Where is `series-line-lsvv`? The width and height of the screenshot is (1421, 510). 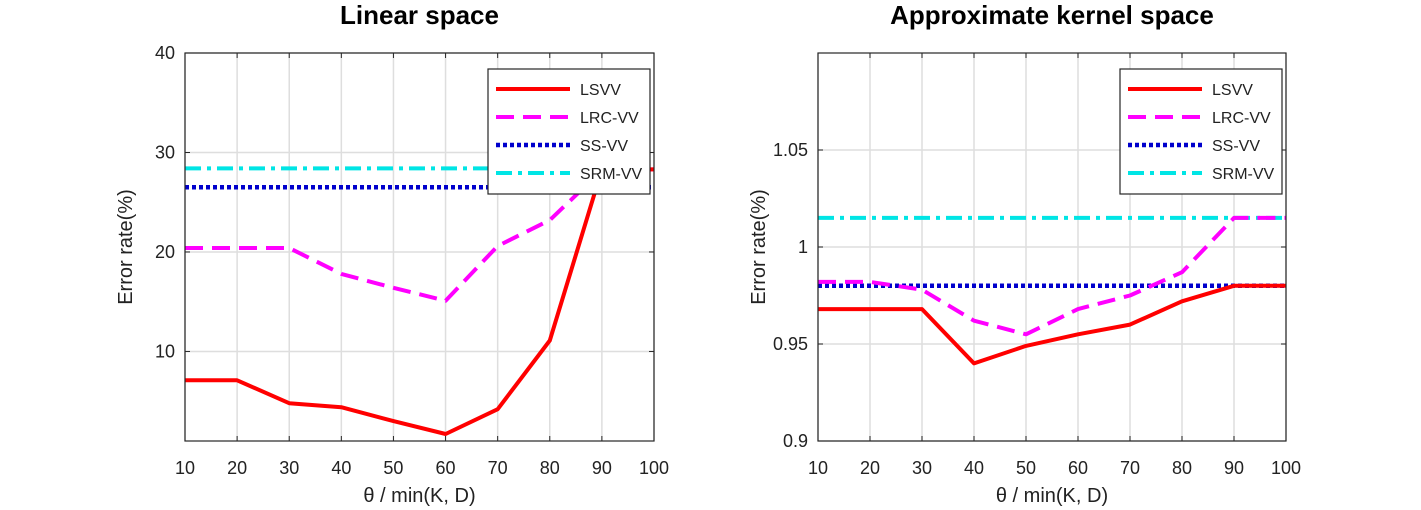 series-line-lsvv is located at coordinates (1052, 324).